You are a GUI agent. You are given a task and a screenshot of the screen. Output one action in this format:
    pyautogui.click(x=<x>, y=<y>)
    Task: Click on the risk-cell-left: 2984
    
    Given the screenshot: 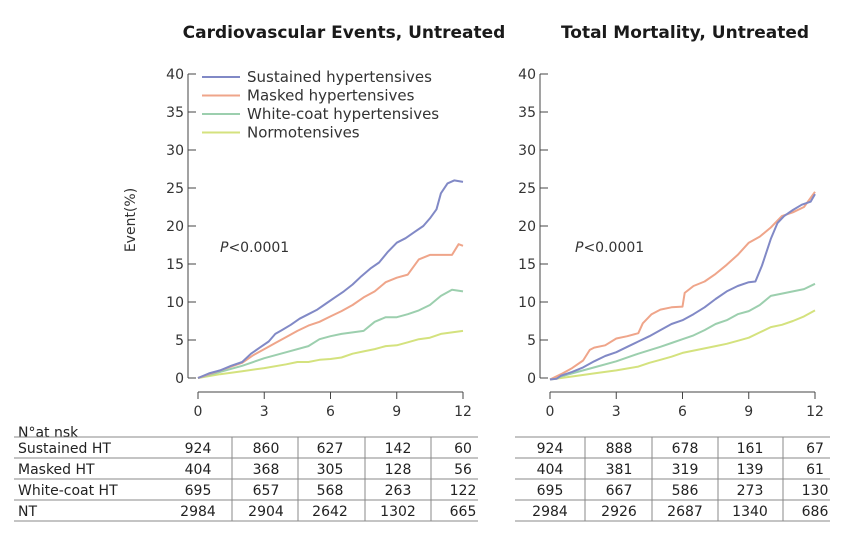 What is the action you would take?
    pyautogui.click(x=198, y=512)
    